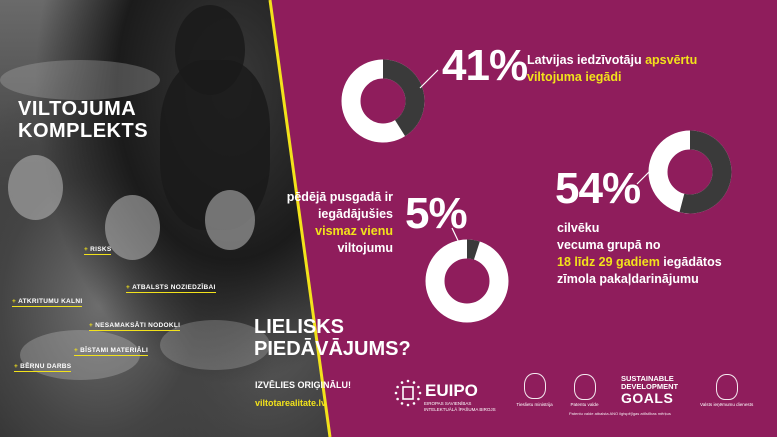  Describe the element at coordinates (111, 351) in the screenshot. I see `tag-materials: + BĪSTAMI MATERIĀLI` at that location.